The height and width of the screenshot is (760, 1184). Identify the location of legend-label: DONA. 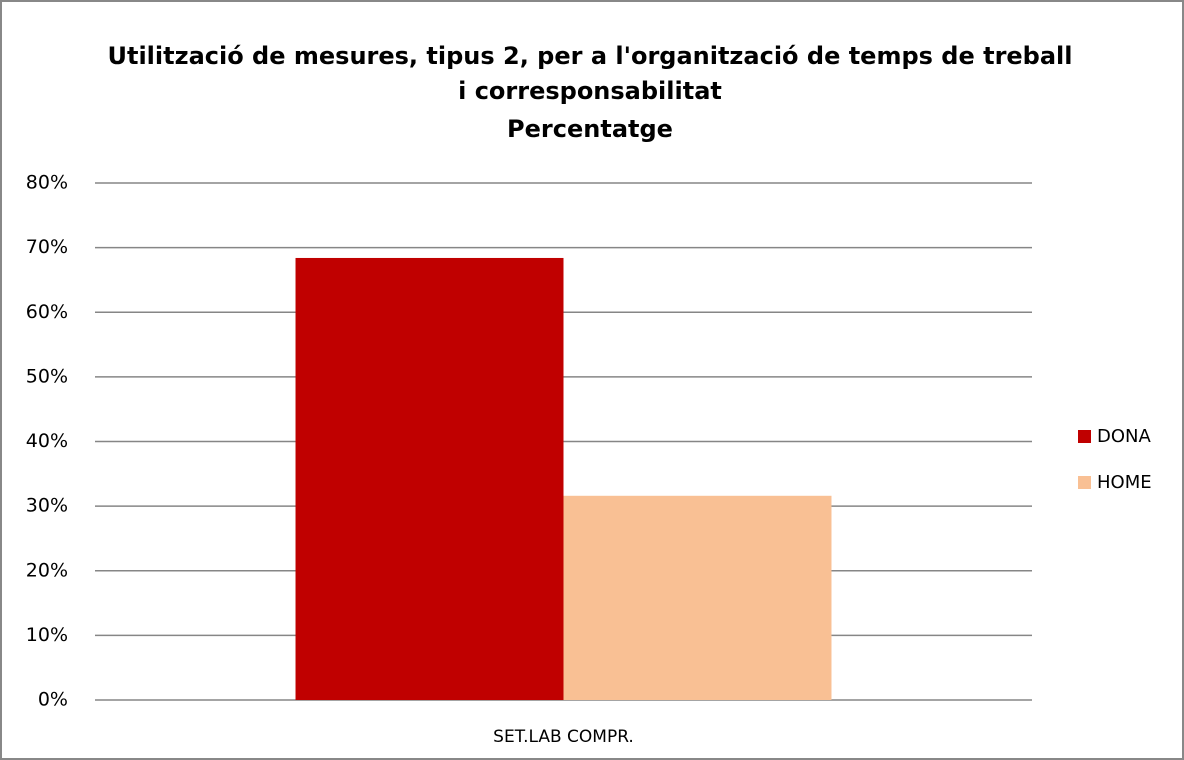
(1124, 436).